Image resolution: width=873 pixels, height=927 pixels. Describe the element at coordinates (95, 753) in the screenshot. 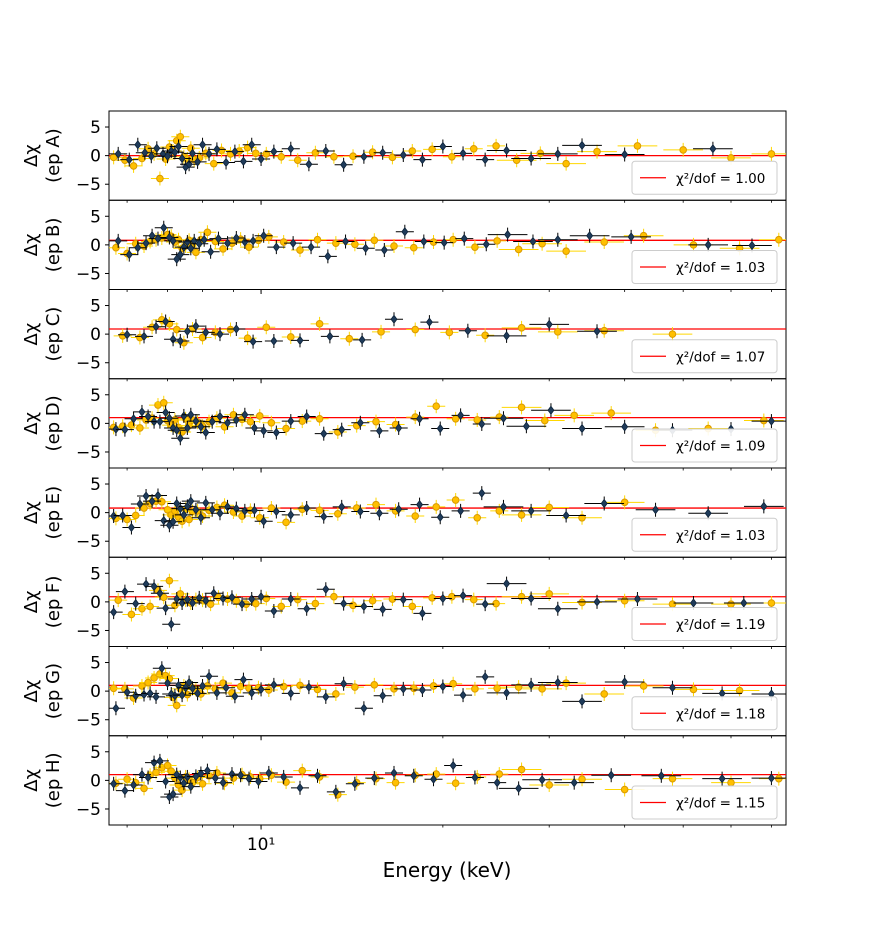

I see `y-tick-label: 5` at that location.